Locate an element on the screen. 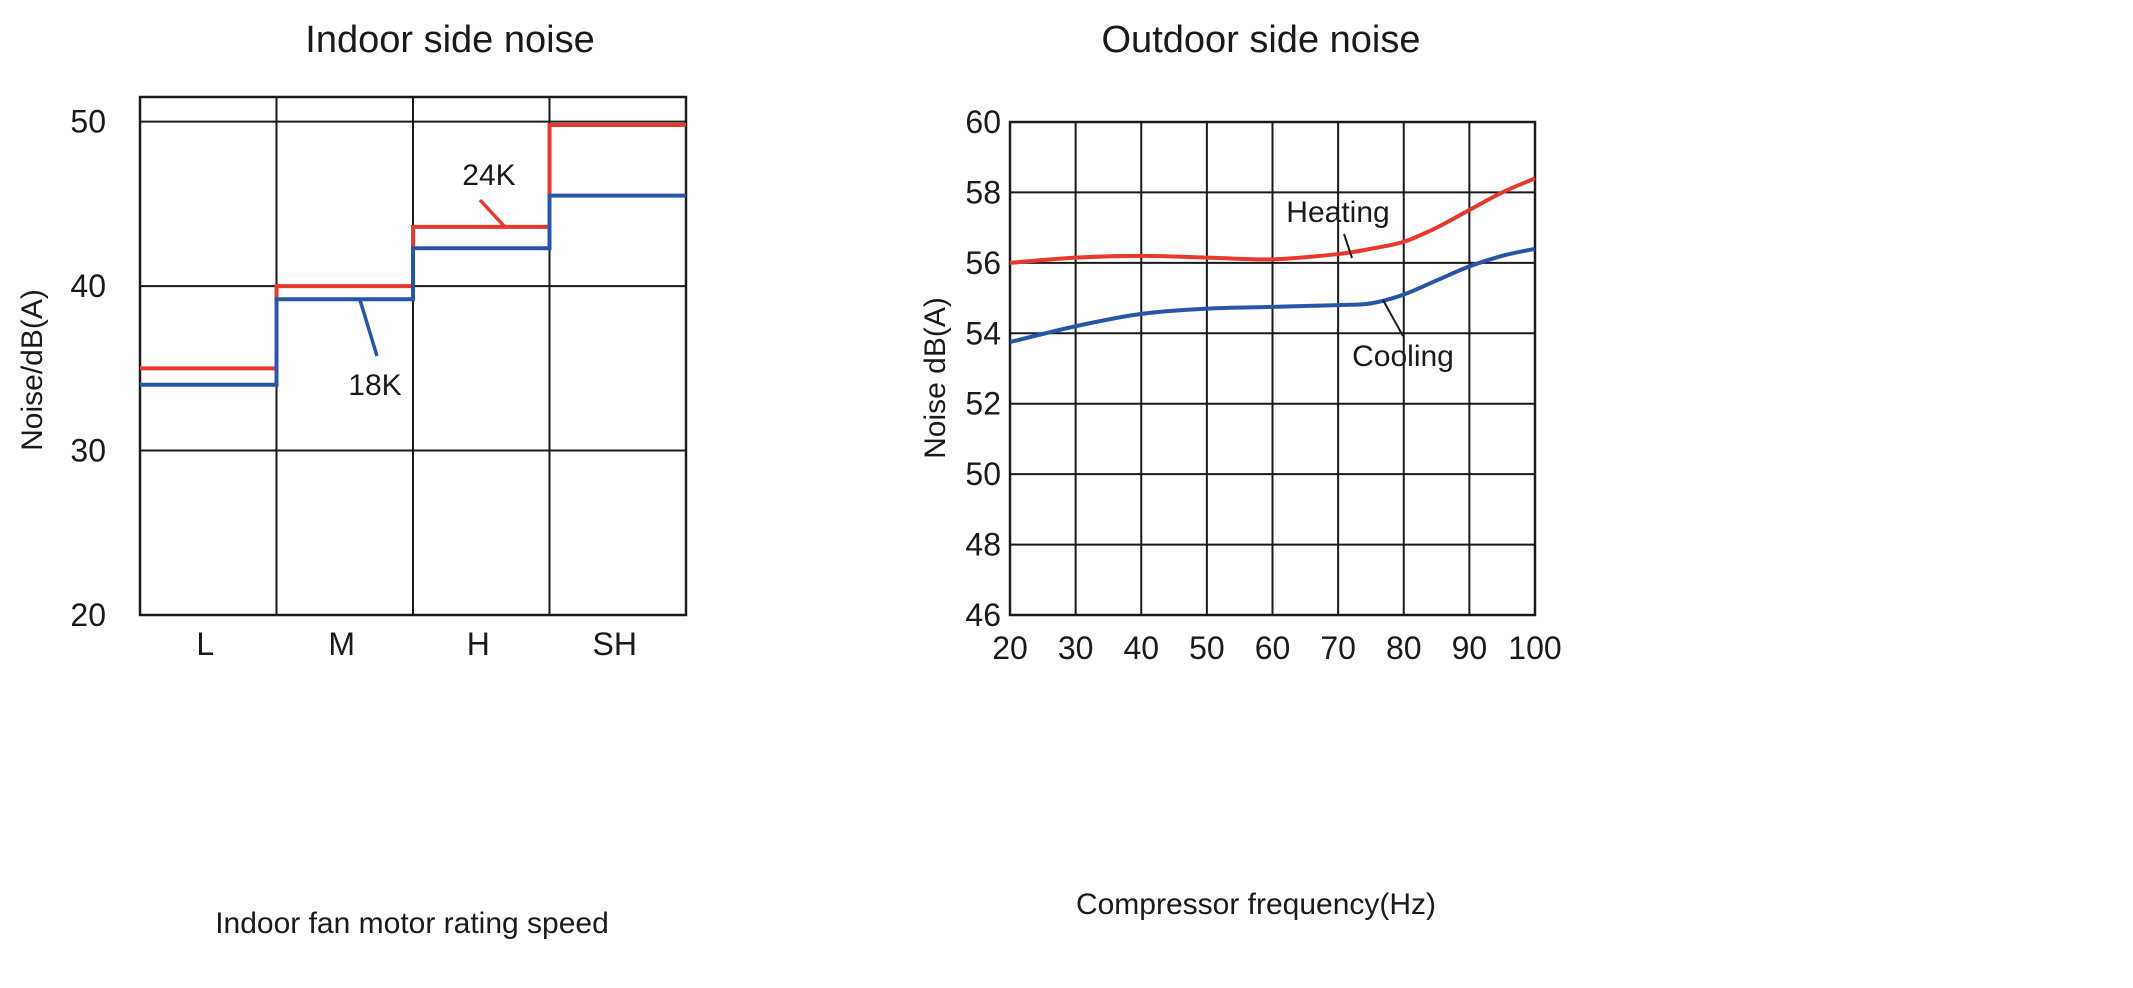 This screenshot has width=2133, height=988. outdoor-series is located at coordinates (1272, 260).